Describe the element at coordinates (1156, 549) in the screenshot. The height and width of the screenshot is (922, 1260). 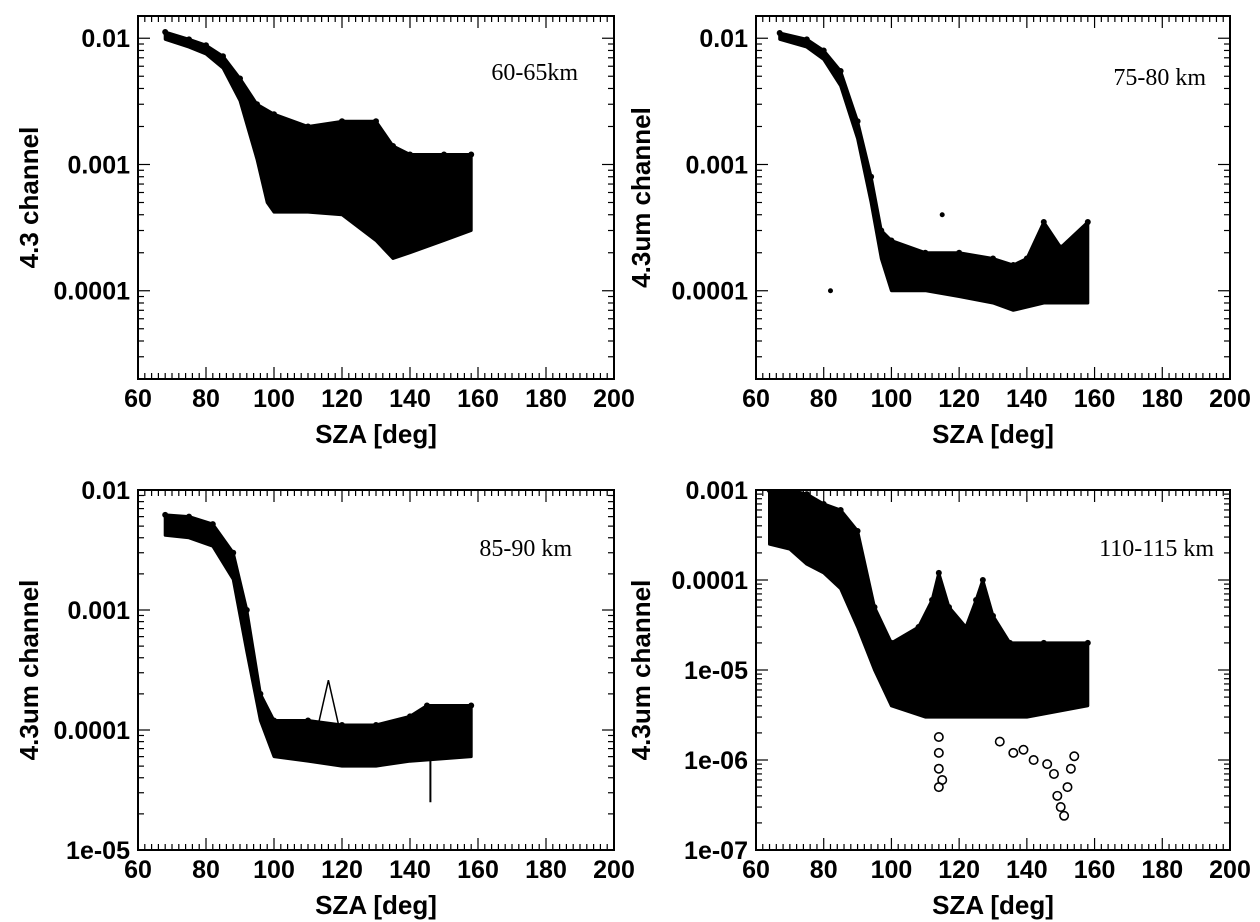
I see `altitude-annotation: 110-115 km` at that location.